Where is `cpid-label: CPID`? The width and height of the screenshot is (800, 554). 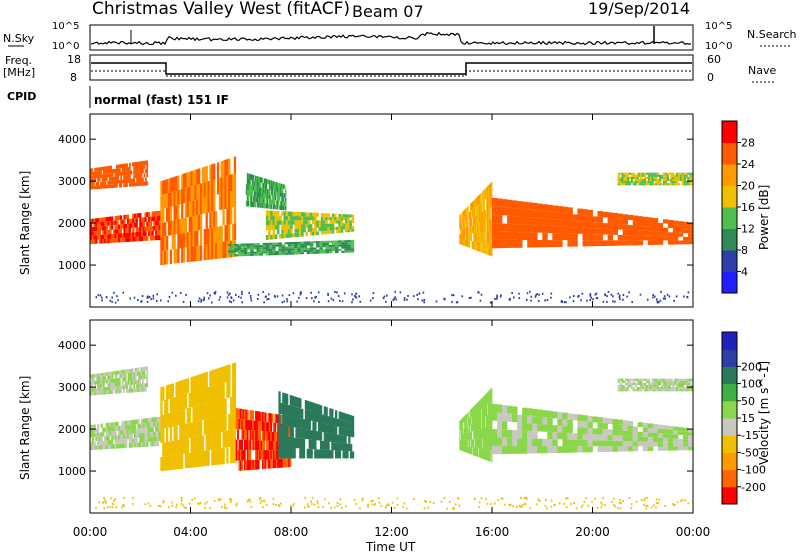 cpid-label: CPID is located at coordinates (21, 96).